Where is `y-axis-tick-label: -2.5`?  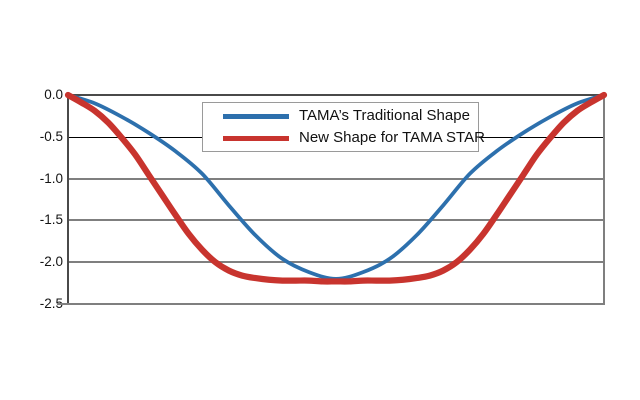 y-axis-tick-label: -2.5 is located at coordinates (51, 303).